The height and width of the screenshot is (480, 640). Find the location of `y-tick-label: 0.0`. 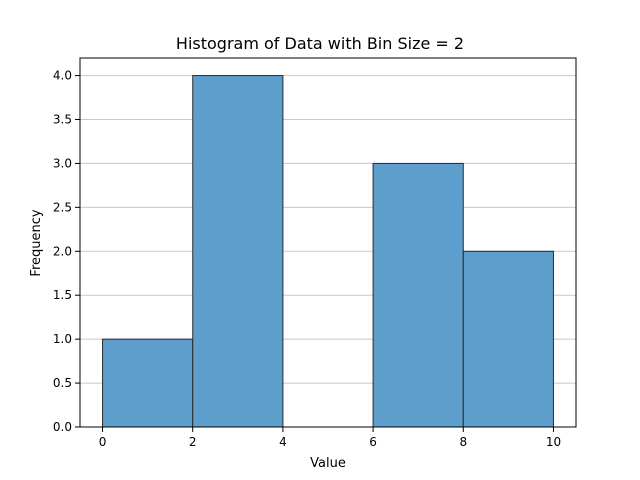

y-tick-label: 0.0 is located at coordinates (62, 427).